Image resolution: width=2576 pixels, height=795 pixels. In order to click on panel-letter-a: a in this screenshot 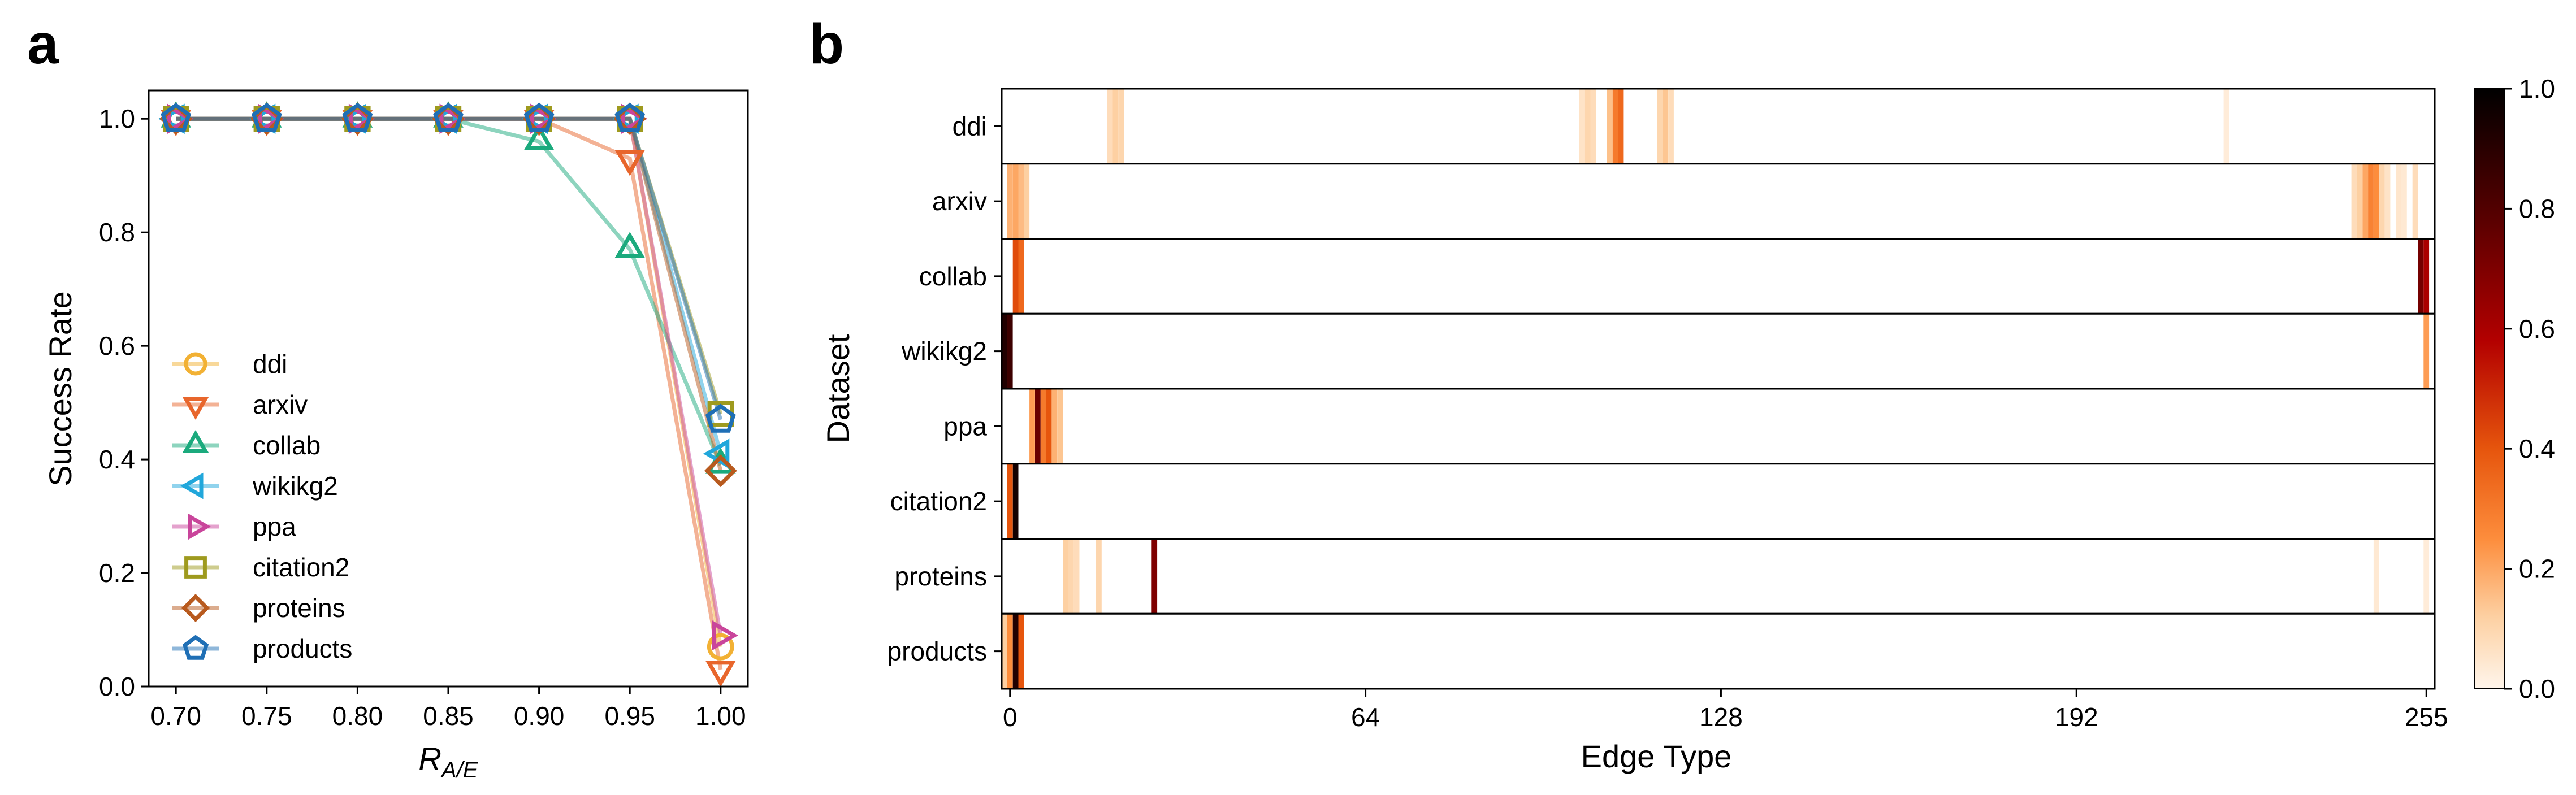, I will do `click(43, 44)`.